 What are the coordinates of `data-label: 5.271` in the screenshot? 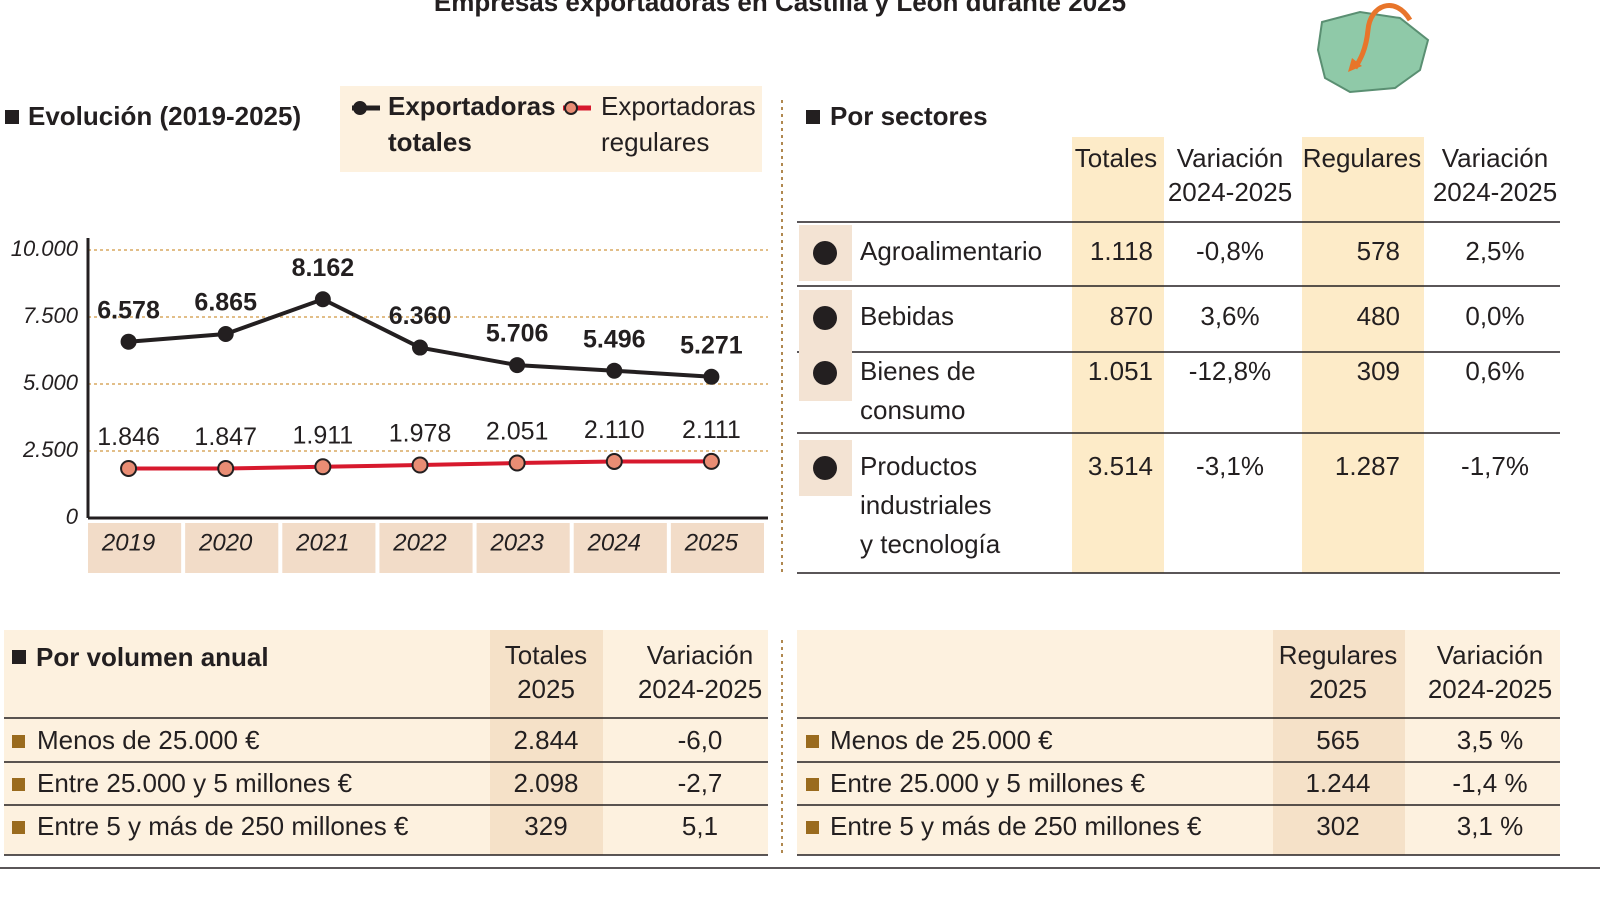 It's located at (711, 345).